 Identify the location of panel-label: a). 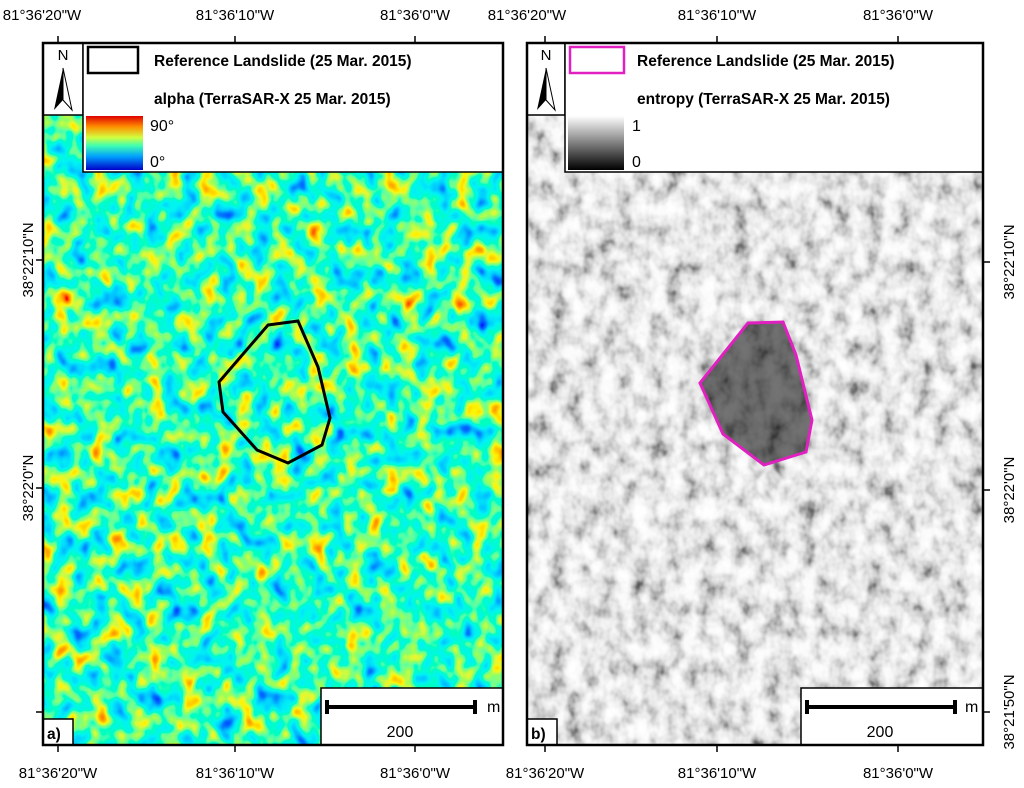
(54, 734).